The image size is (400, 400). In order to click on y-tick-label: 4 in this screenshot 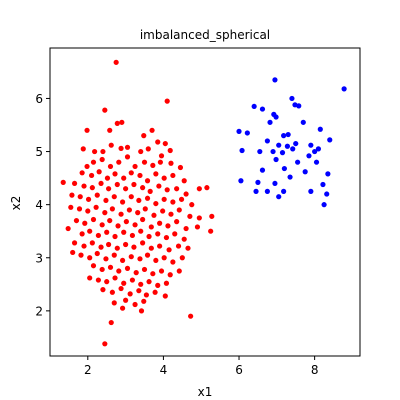, I will do `click(39, 205)`.